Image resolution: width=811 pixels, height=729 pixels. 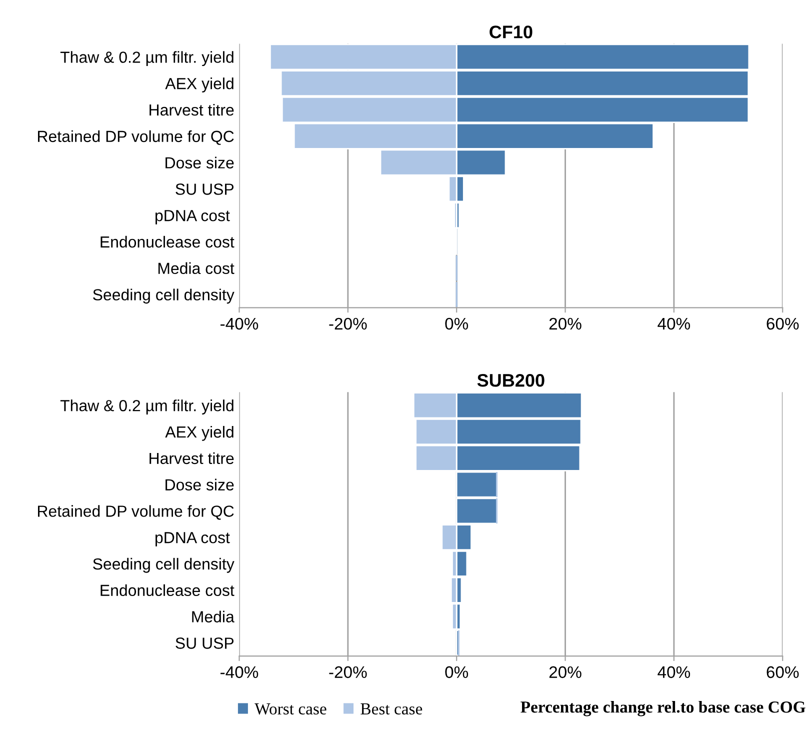 What do you see at coordinates (510, 380) in the screenshot?
I see `chart-title: SUB200` at bounding box center [510, 380].